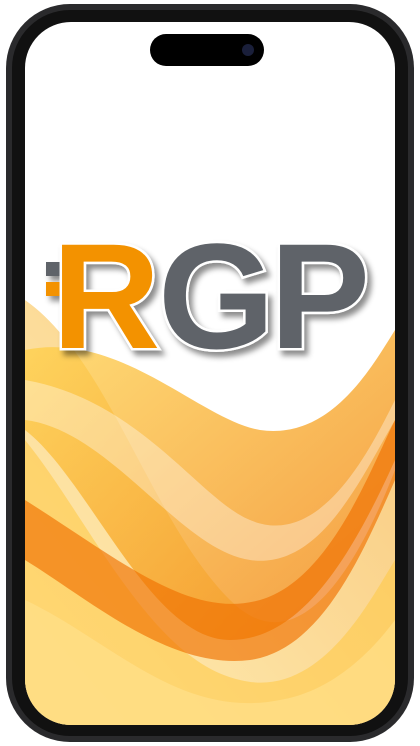 This screenshot has height=746, width=420. Describe the element at coordinates (248, 50) in the screenshot. I see `camera` at that location.